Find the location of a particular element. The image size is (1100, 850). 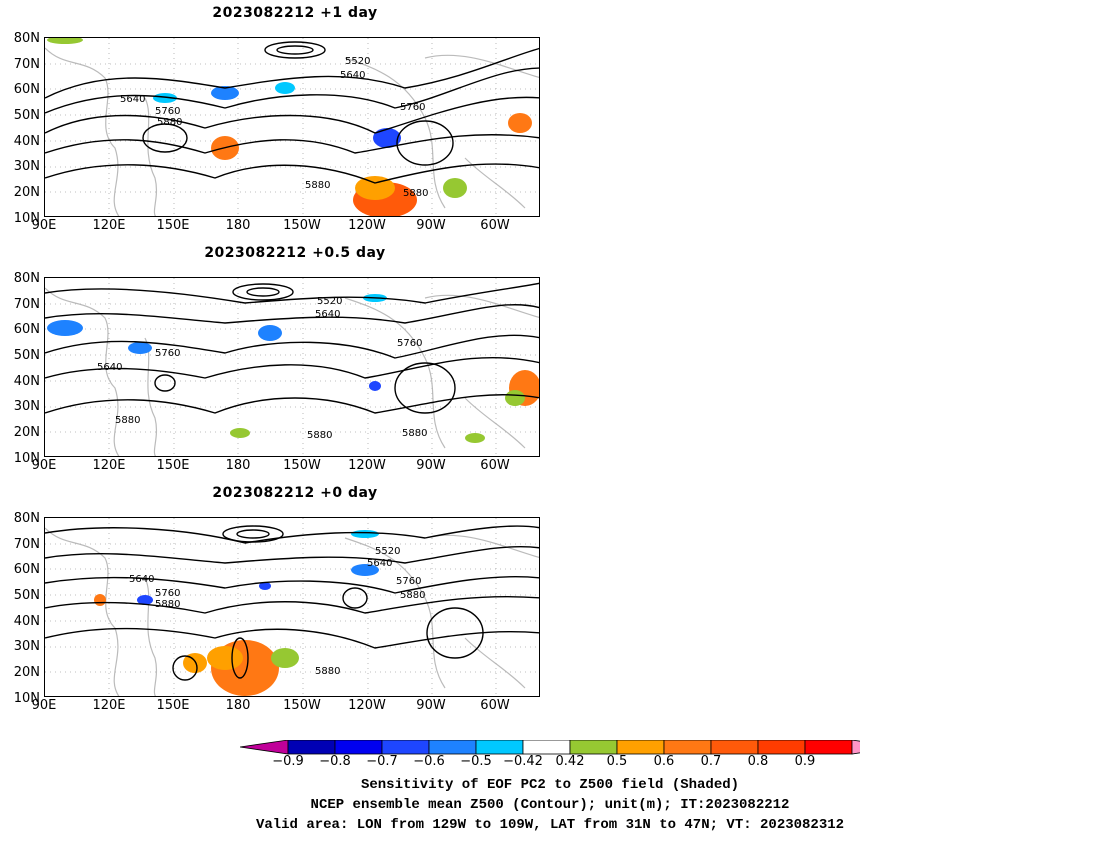

coastlines is located at coordinates (292, 371).